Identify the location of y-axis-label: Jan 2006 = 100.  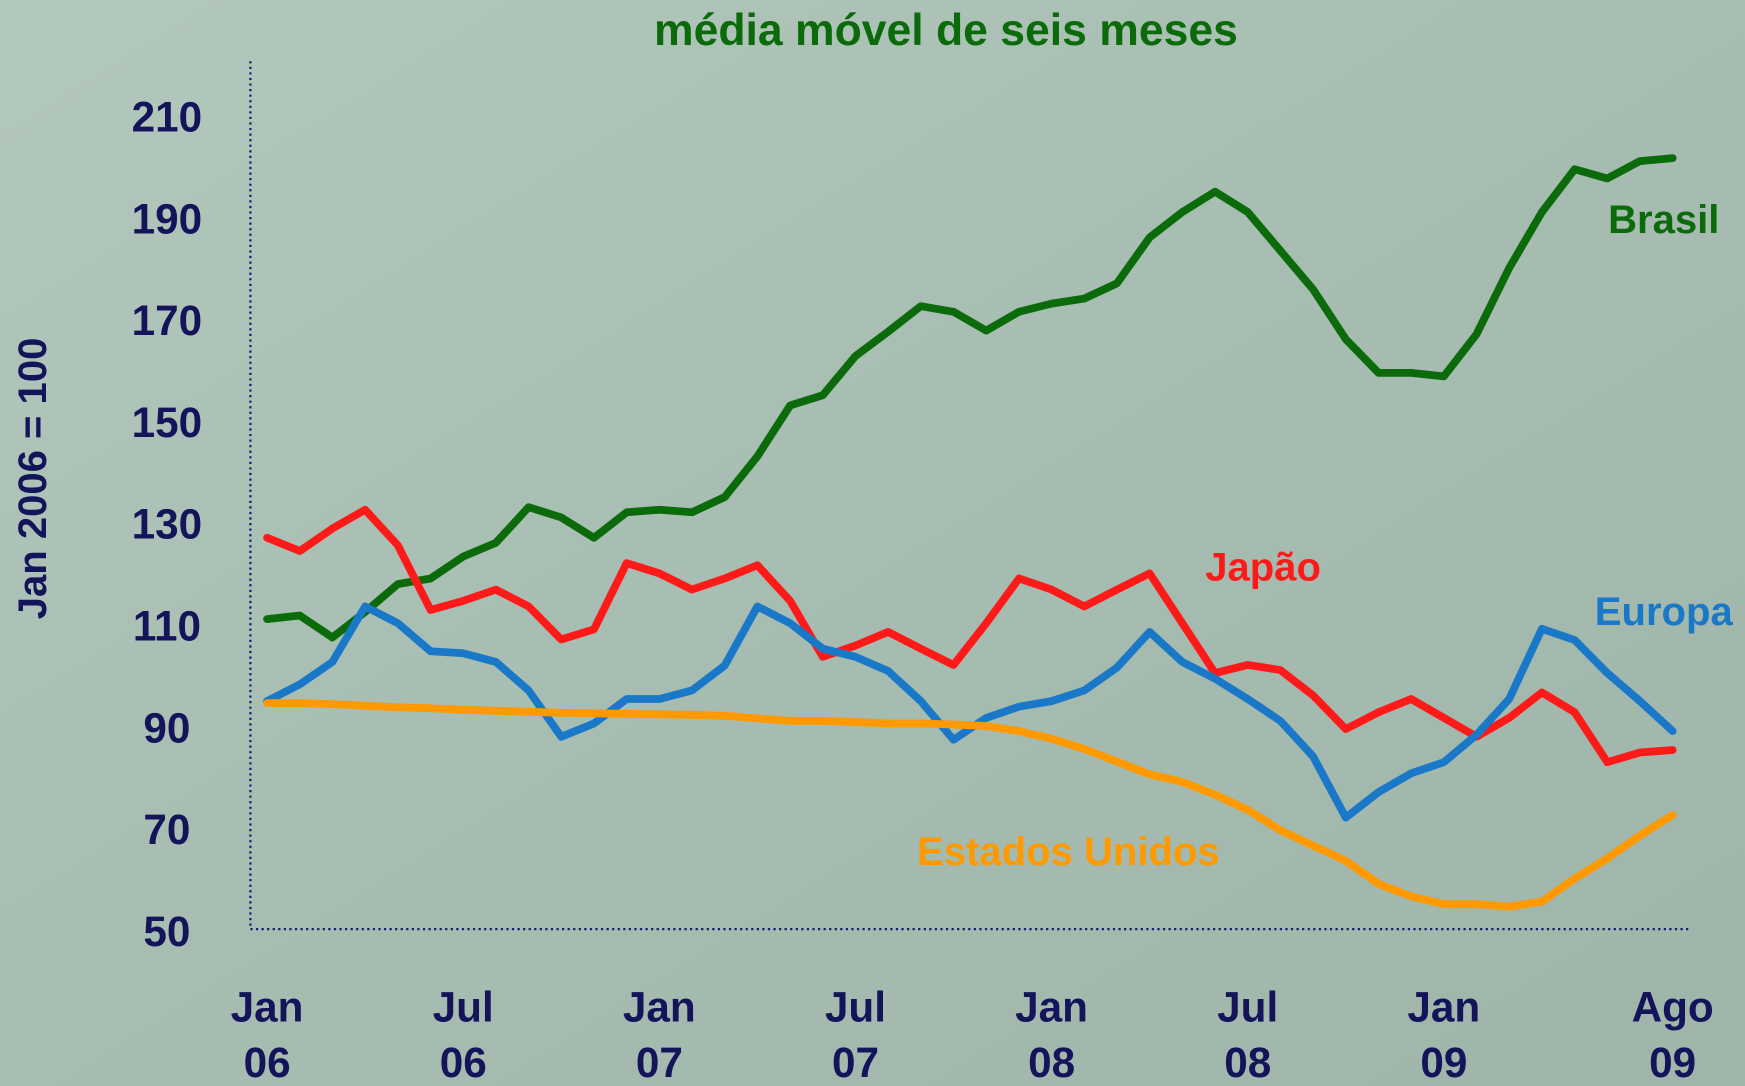
(33, 479).